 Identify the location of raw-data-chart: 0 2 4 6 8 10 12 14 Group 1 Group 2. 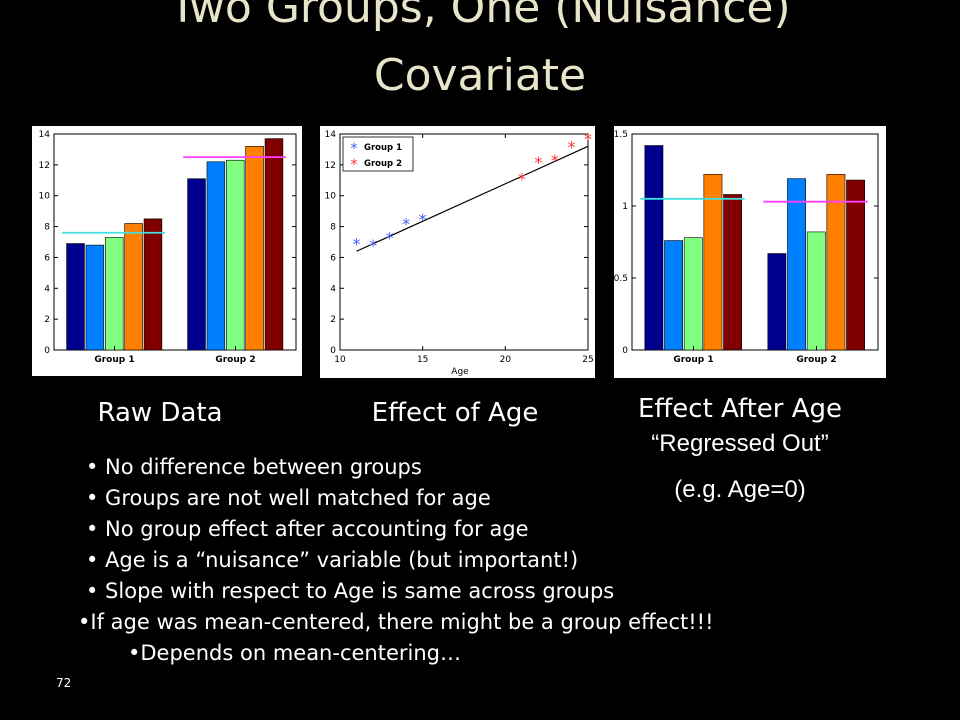
(167, 251).